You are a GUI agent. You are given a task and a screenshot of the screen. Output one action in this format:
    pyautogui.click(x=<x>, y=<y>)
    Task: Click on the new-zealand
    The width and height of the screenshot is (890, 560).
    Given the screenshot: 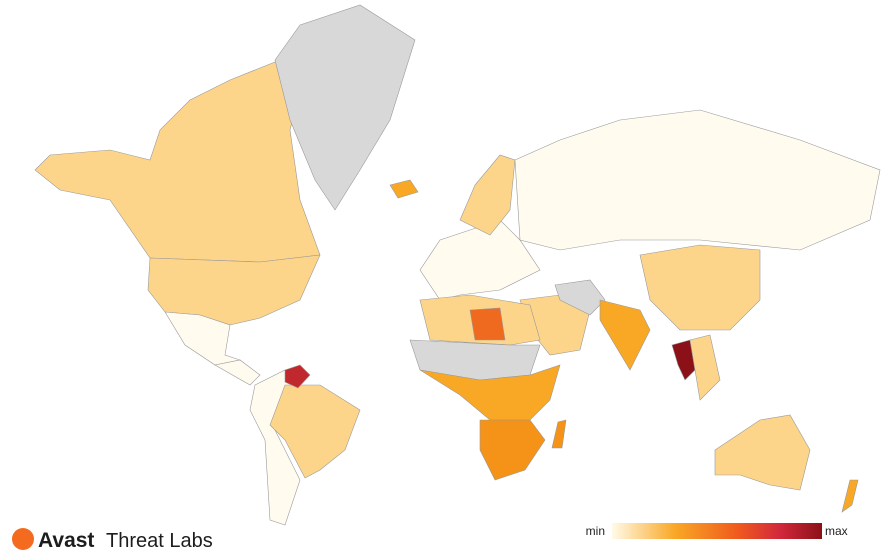 What is the action you would take?
    pyautogui.click(x=850, y=496)
    